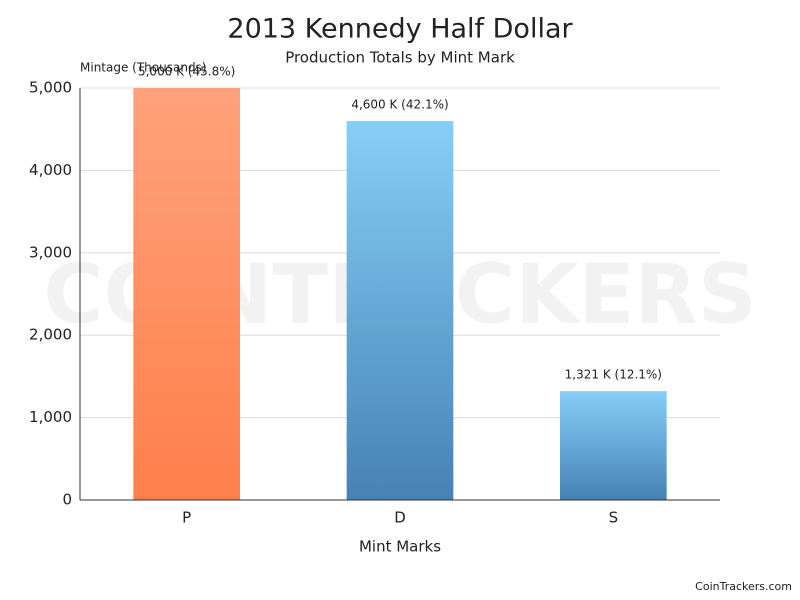  I want to click on credit: CoinTrackers.com, so click(743, 586).